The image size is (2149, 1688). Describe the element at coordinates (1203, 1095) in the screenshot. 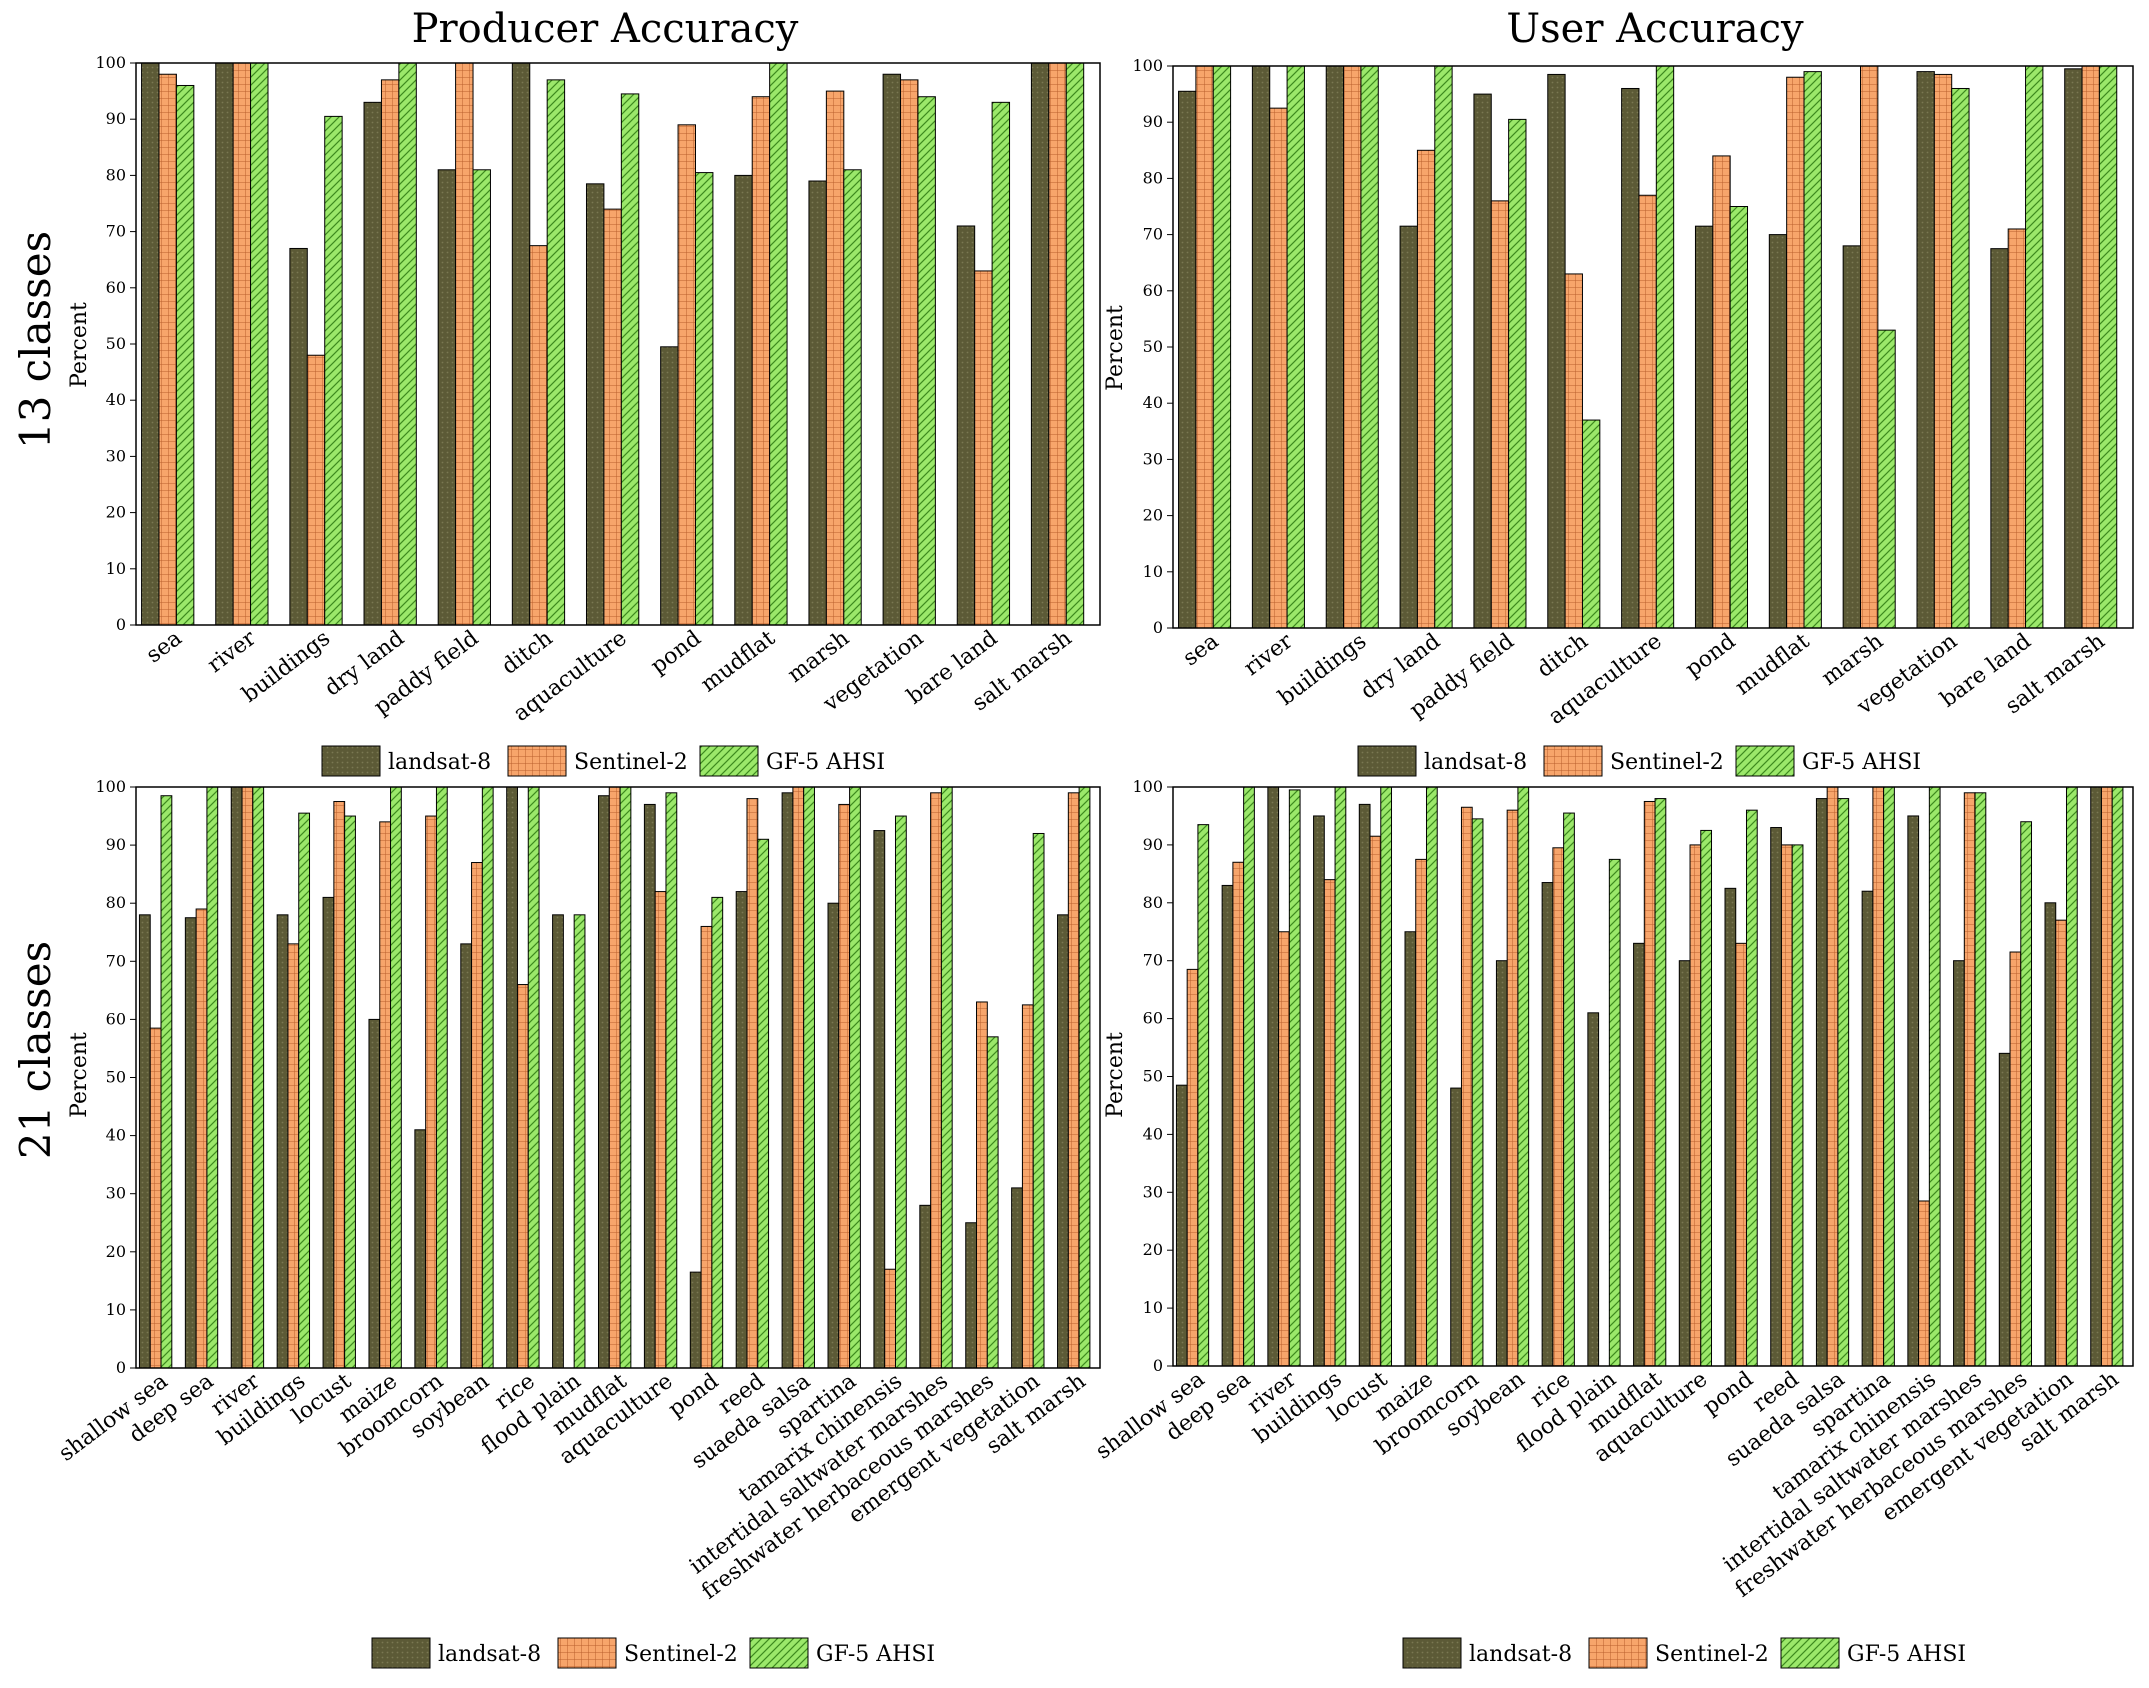

I see `bar-gf-5-ahsi-shallow-sea` at that location.